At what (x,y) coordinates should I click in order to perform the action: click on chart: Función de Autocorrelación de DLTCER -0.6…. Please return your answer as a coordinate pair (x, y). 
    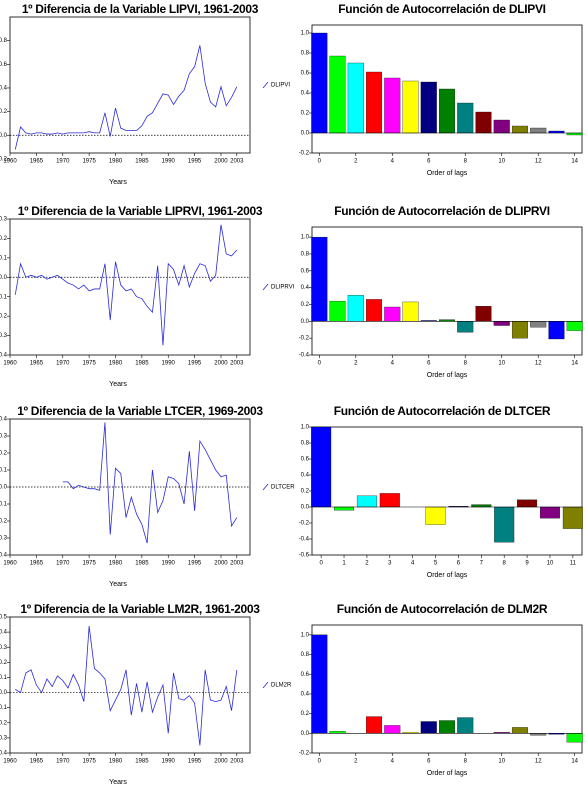
    Looking at the image, I should click on (441, 491).